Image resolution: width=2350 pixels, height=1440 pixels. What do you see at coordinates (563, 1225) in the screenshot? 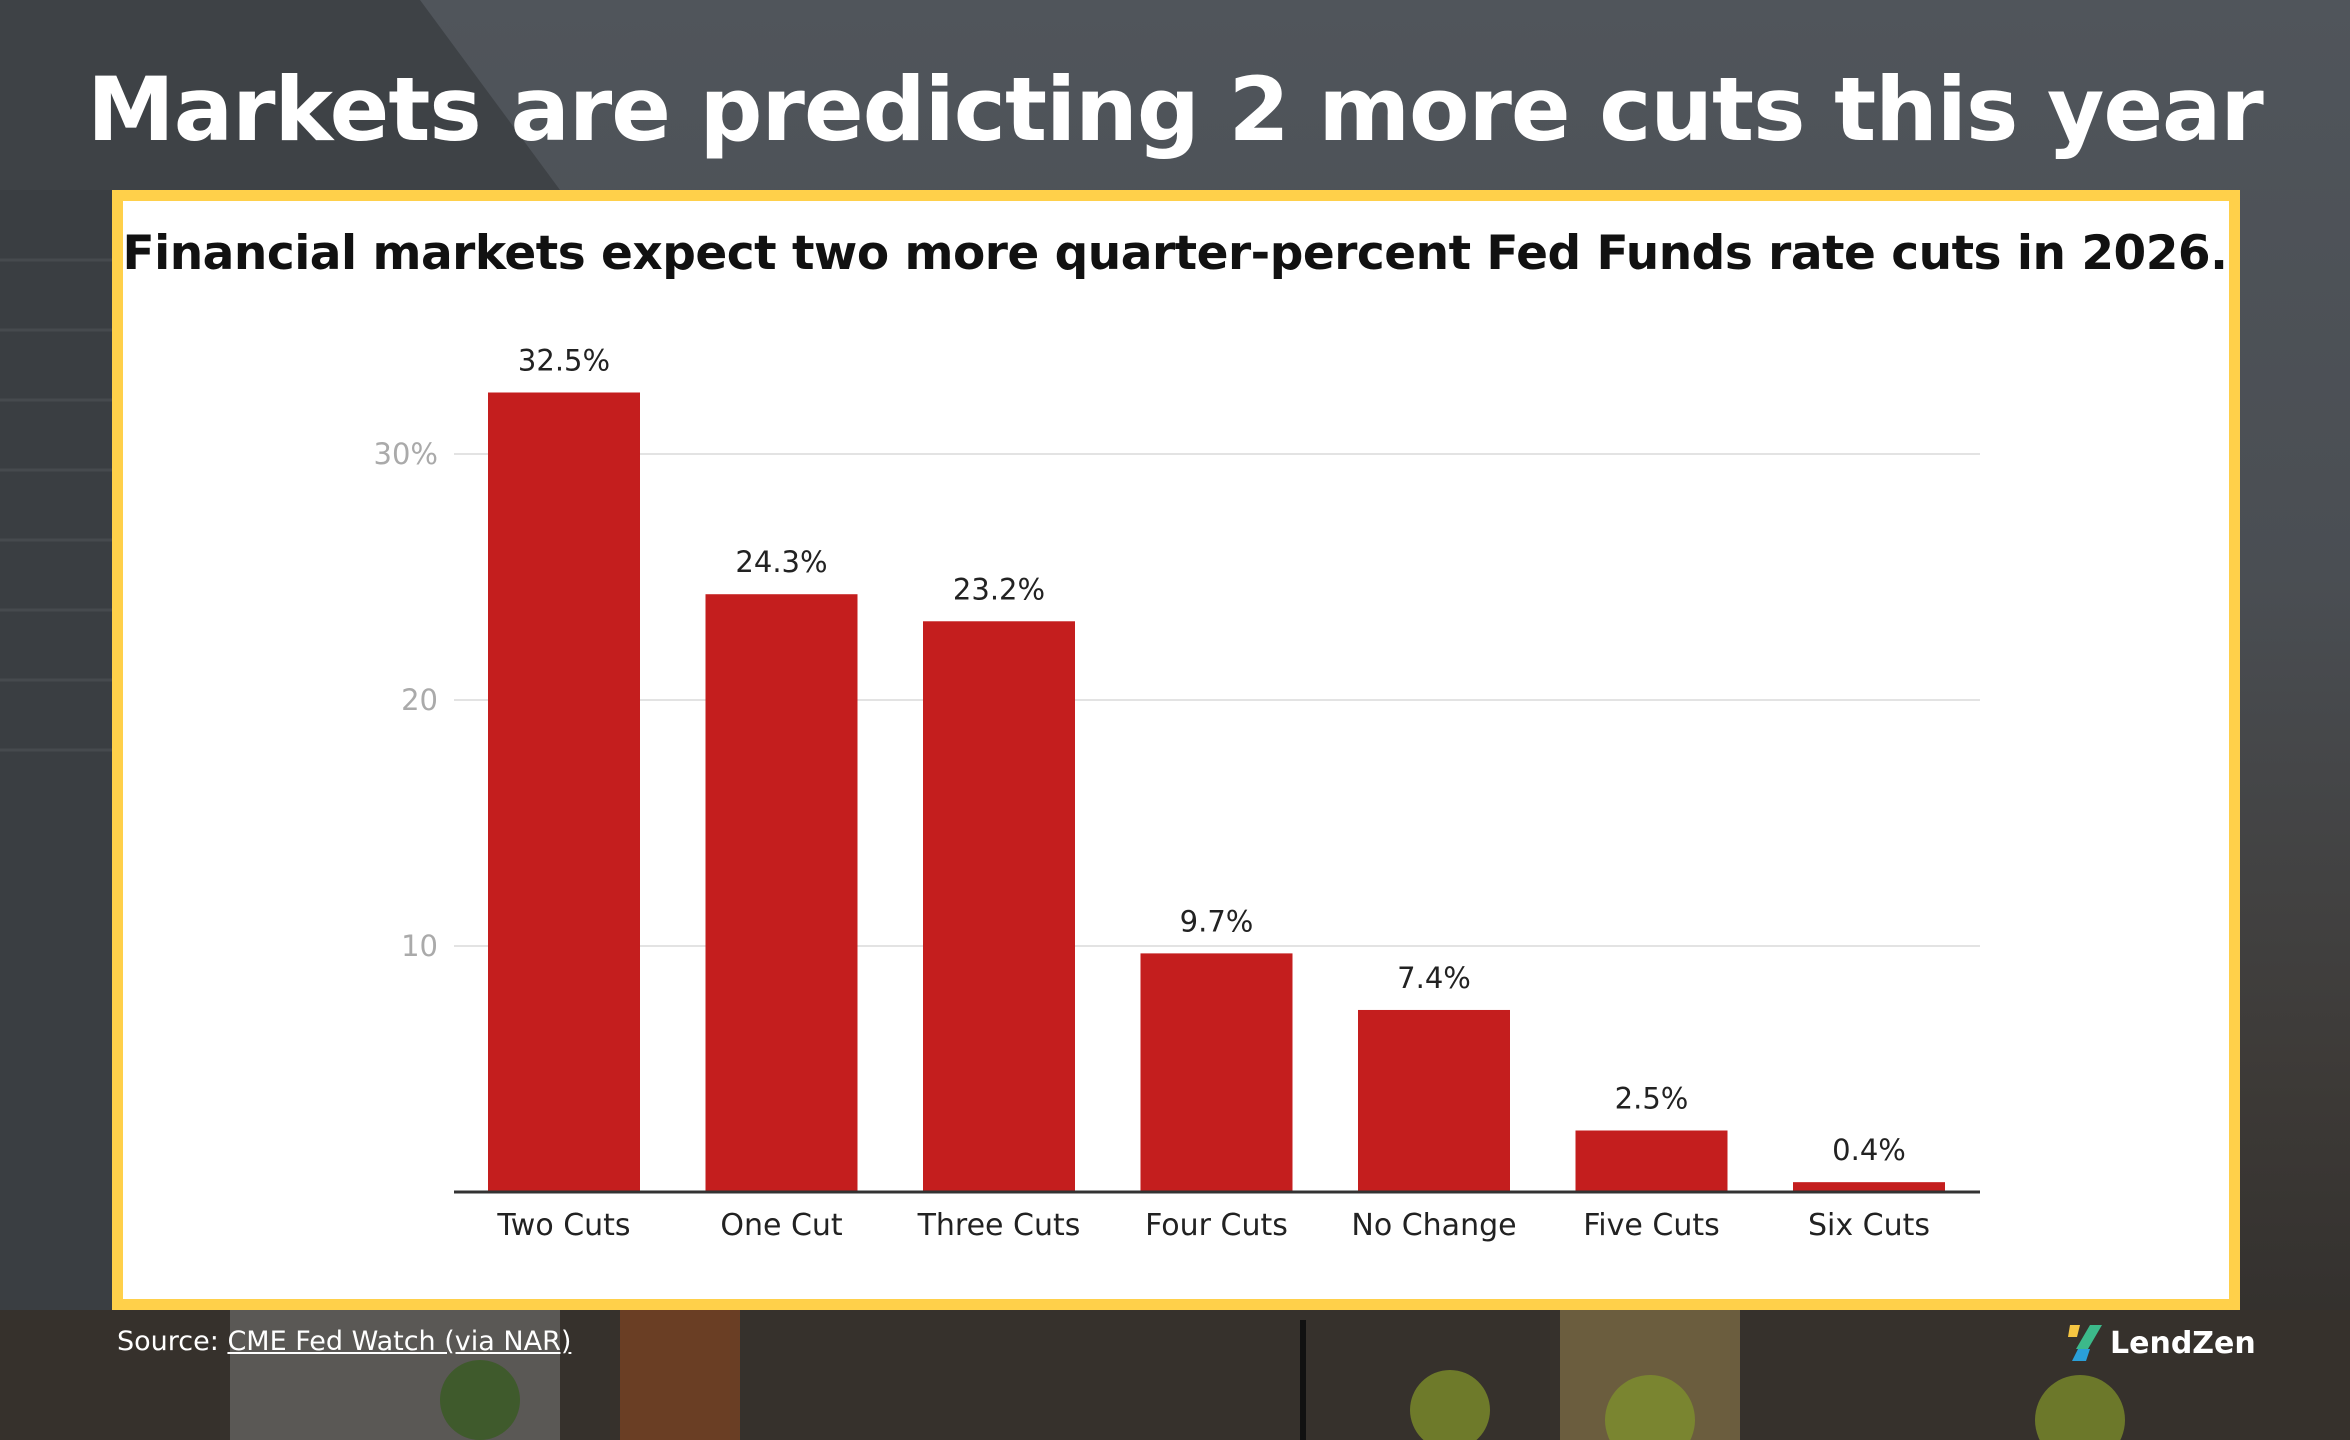
I see `x-tick-label: Two Cuts` at bounding box center [563, 1225].